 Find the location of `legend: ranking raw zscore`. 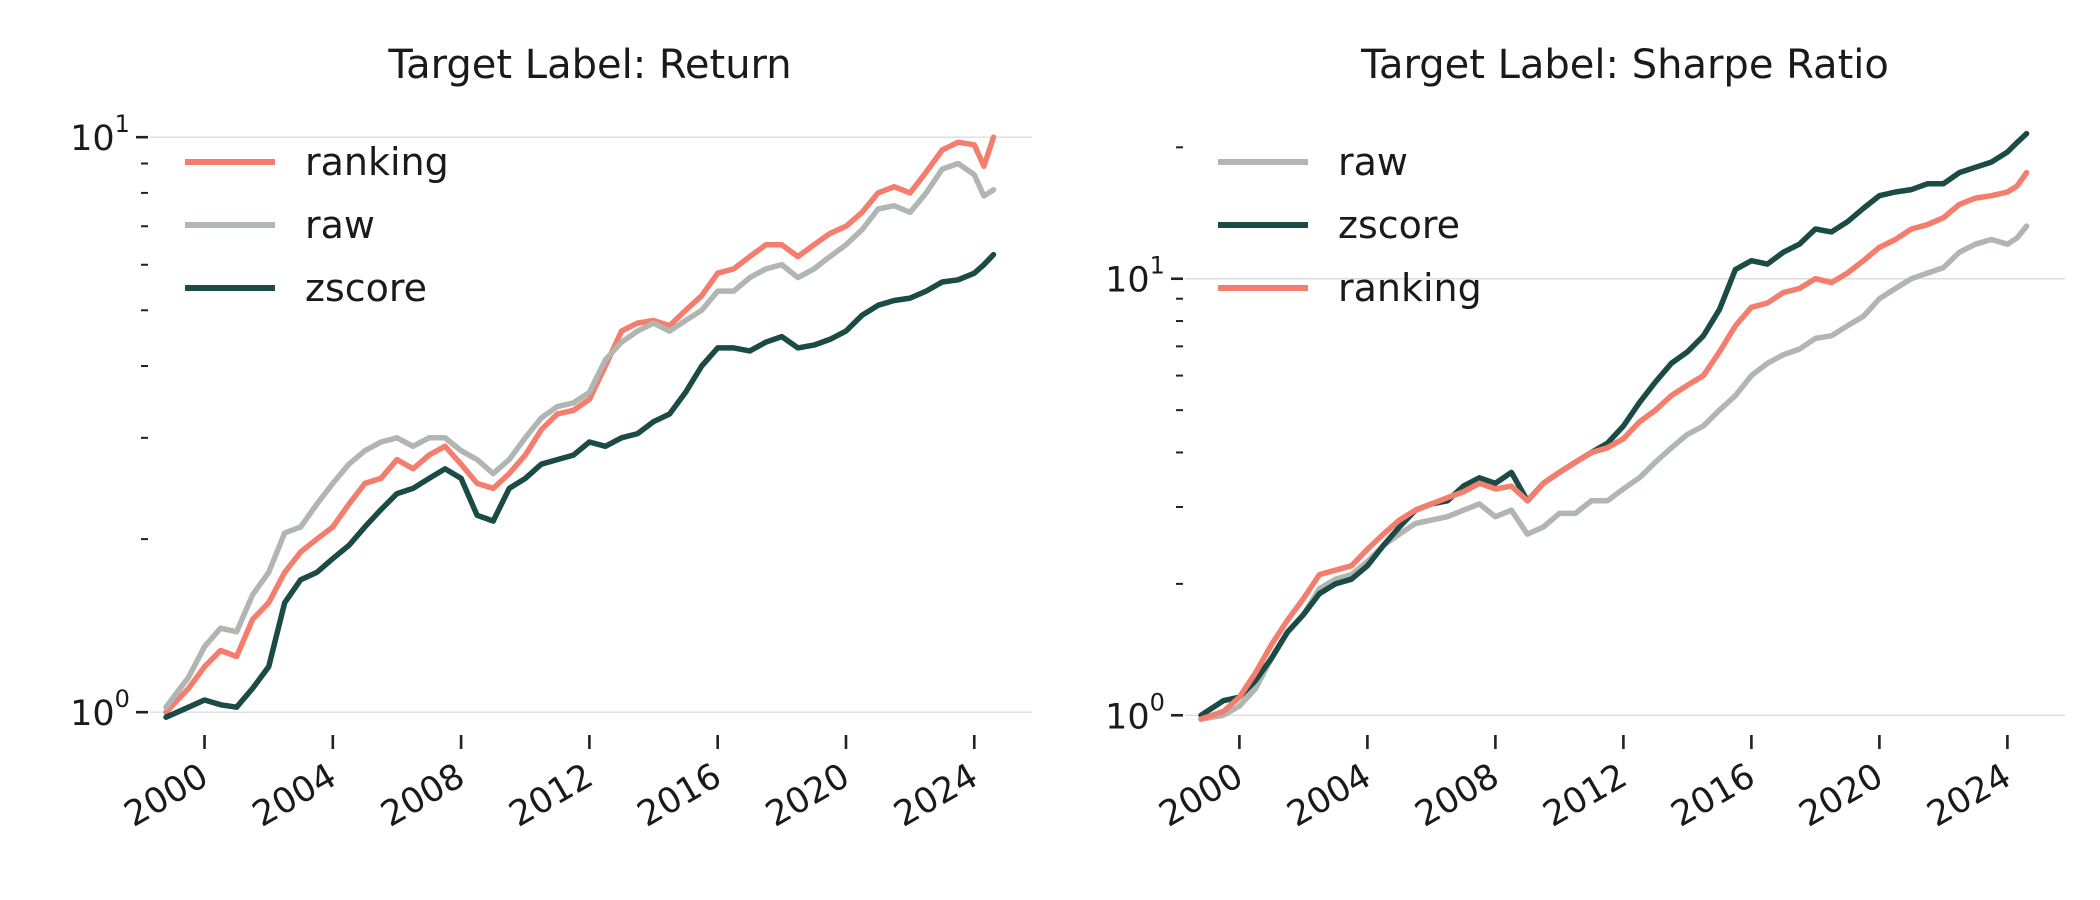

legend: ranking raw zscore is located at coordinates (317, 225).